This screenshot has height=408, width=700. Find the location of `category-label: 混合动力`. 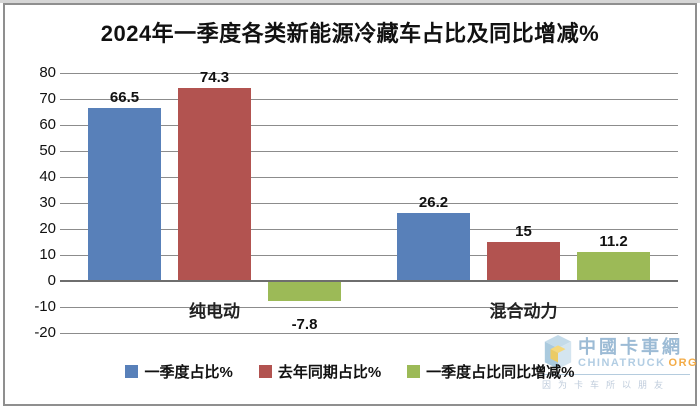

category-label: 混合动力 is located at coordinates (523, 311).